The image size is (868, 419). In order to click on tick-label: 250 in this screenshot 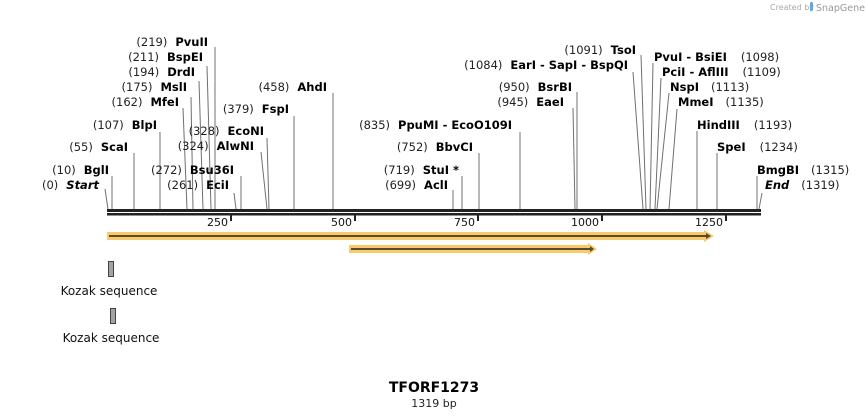, I will do `click(217, 222)`.